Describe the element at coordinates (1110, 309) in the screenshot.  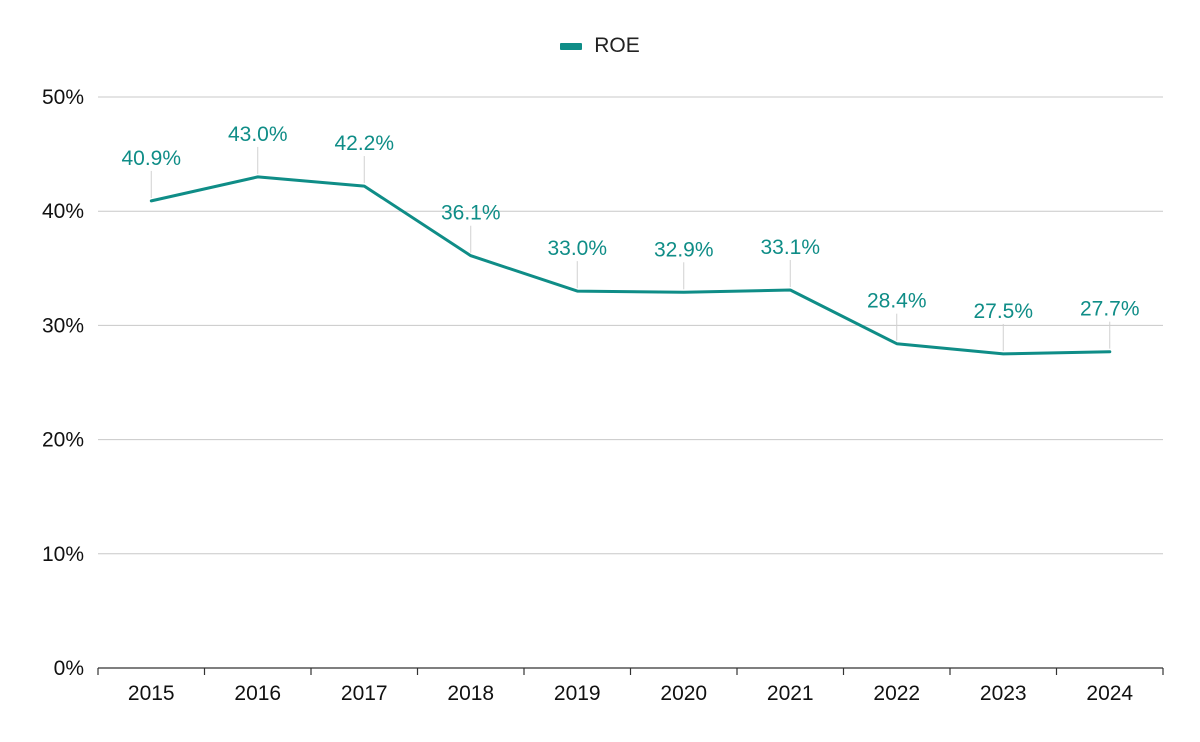
I see `data-label: 27.7%` at that location.